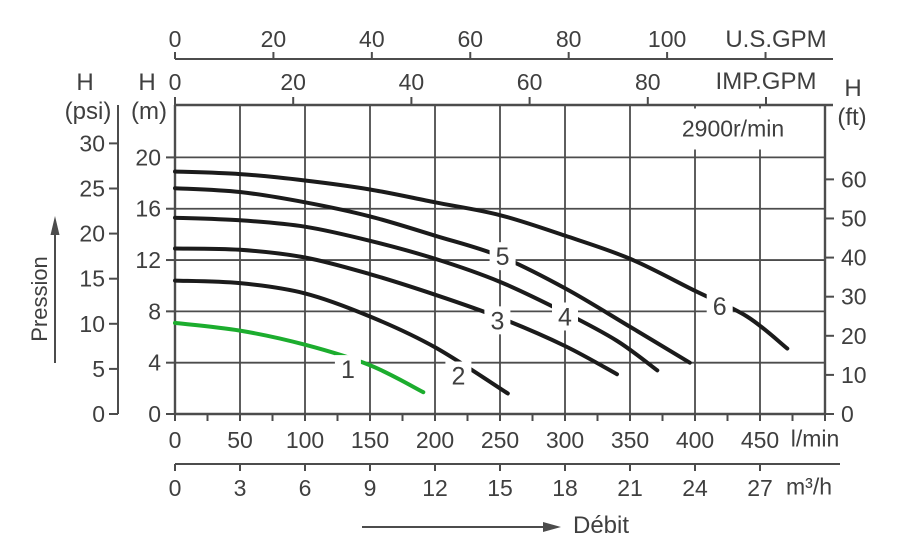 The image size is (900, 553). What do you see at coordinates (760, 488) in the screenshot?
I see `m3h-tick-label: 27` at bounding box center [760, 488].